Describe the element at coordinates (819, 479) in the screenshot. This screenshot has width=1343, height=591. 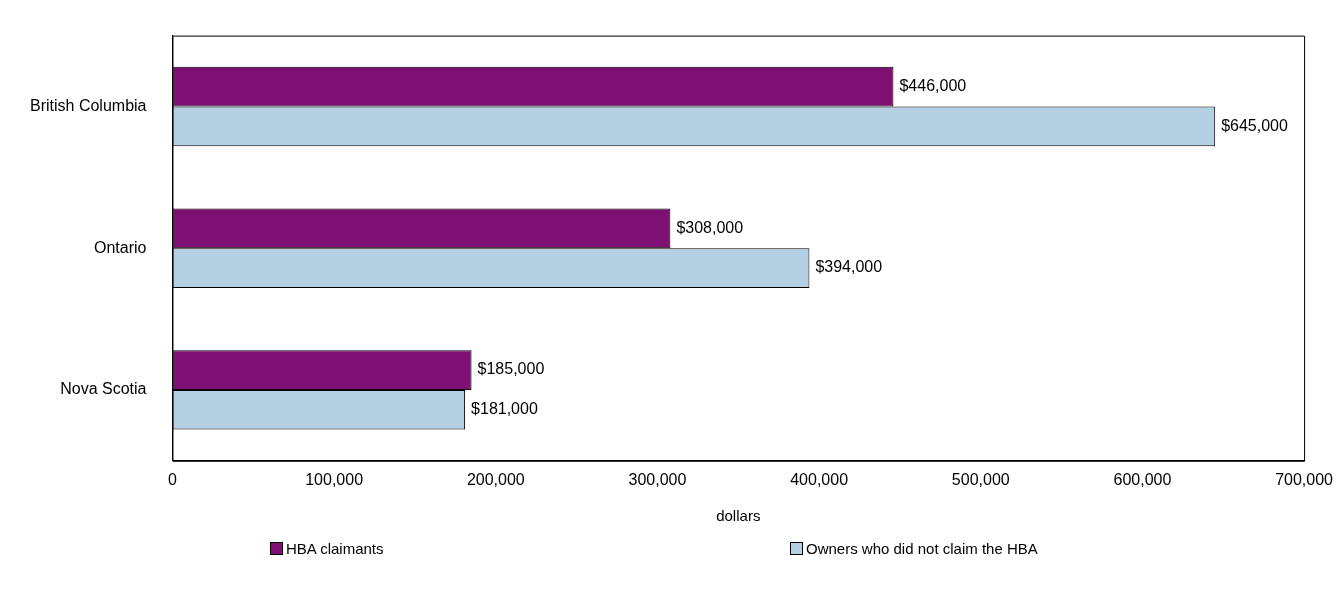
I see `x-tick-label: 400,000` at that location.